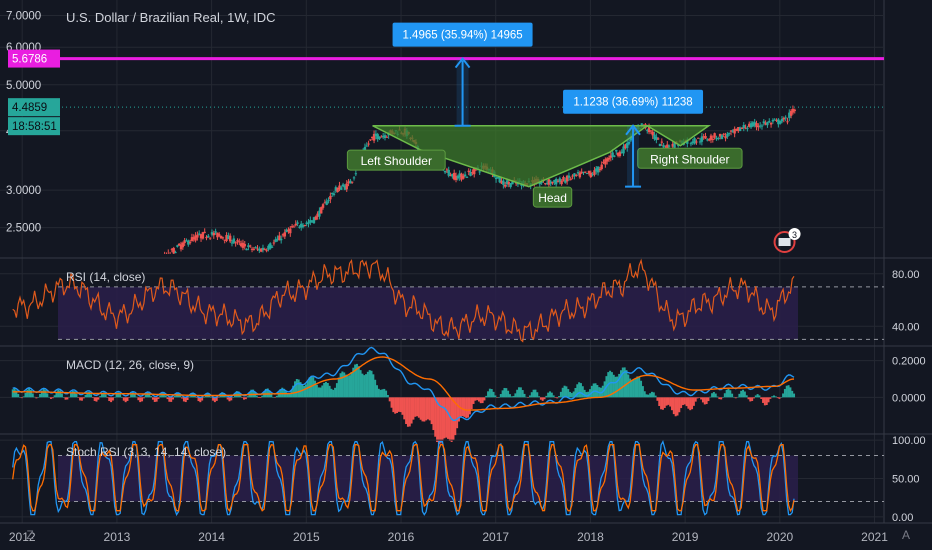  I want to click on y-axis-tick-label: 5.0000, so click(23, 86).